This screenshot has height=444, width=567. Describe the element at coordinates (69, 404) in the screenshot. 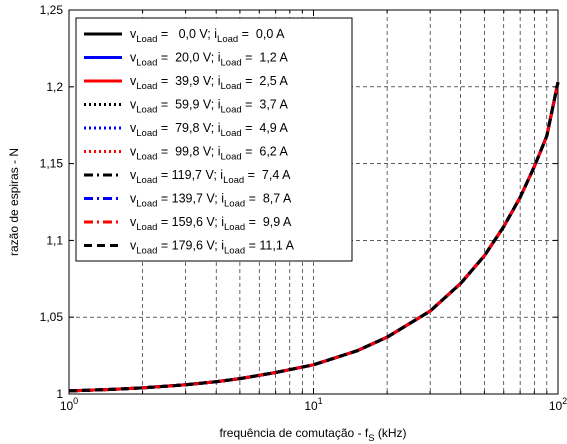

I see `x-tick-label: 10⁰` at that location.